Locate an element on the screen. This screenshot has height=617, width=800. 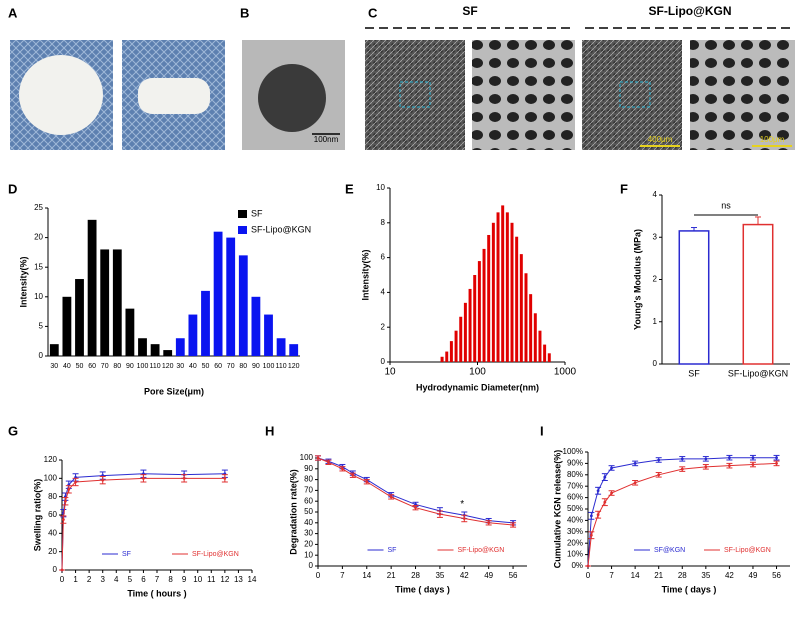
legend-swatch is located at coordinates (242, 214).